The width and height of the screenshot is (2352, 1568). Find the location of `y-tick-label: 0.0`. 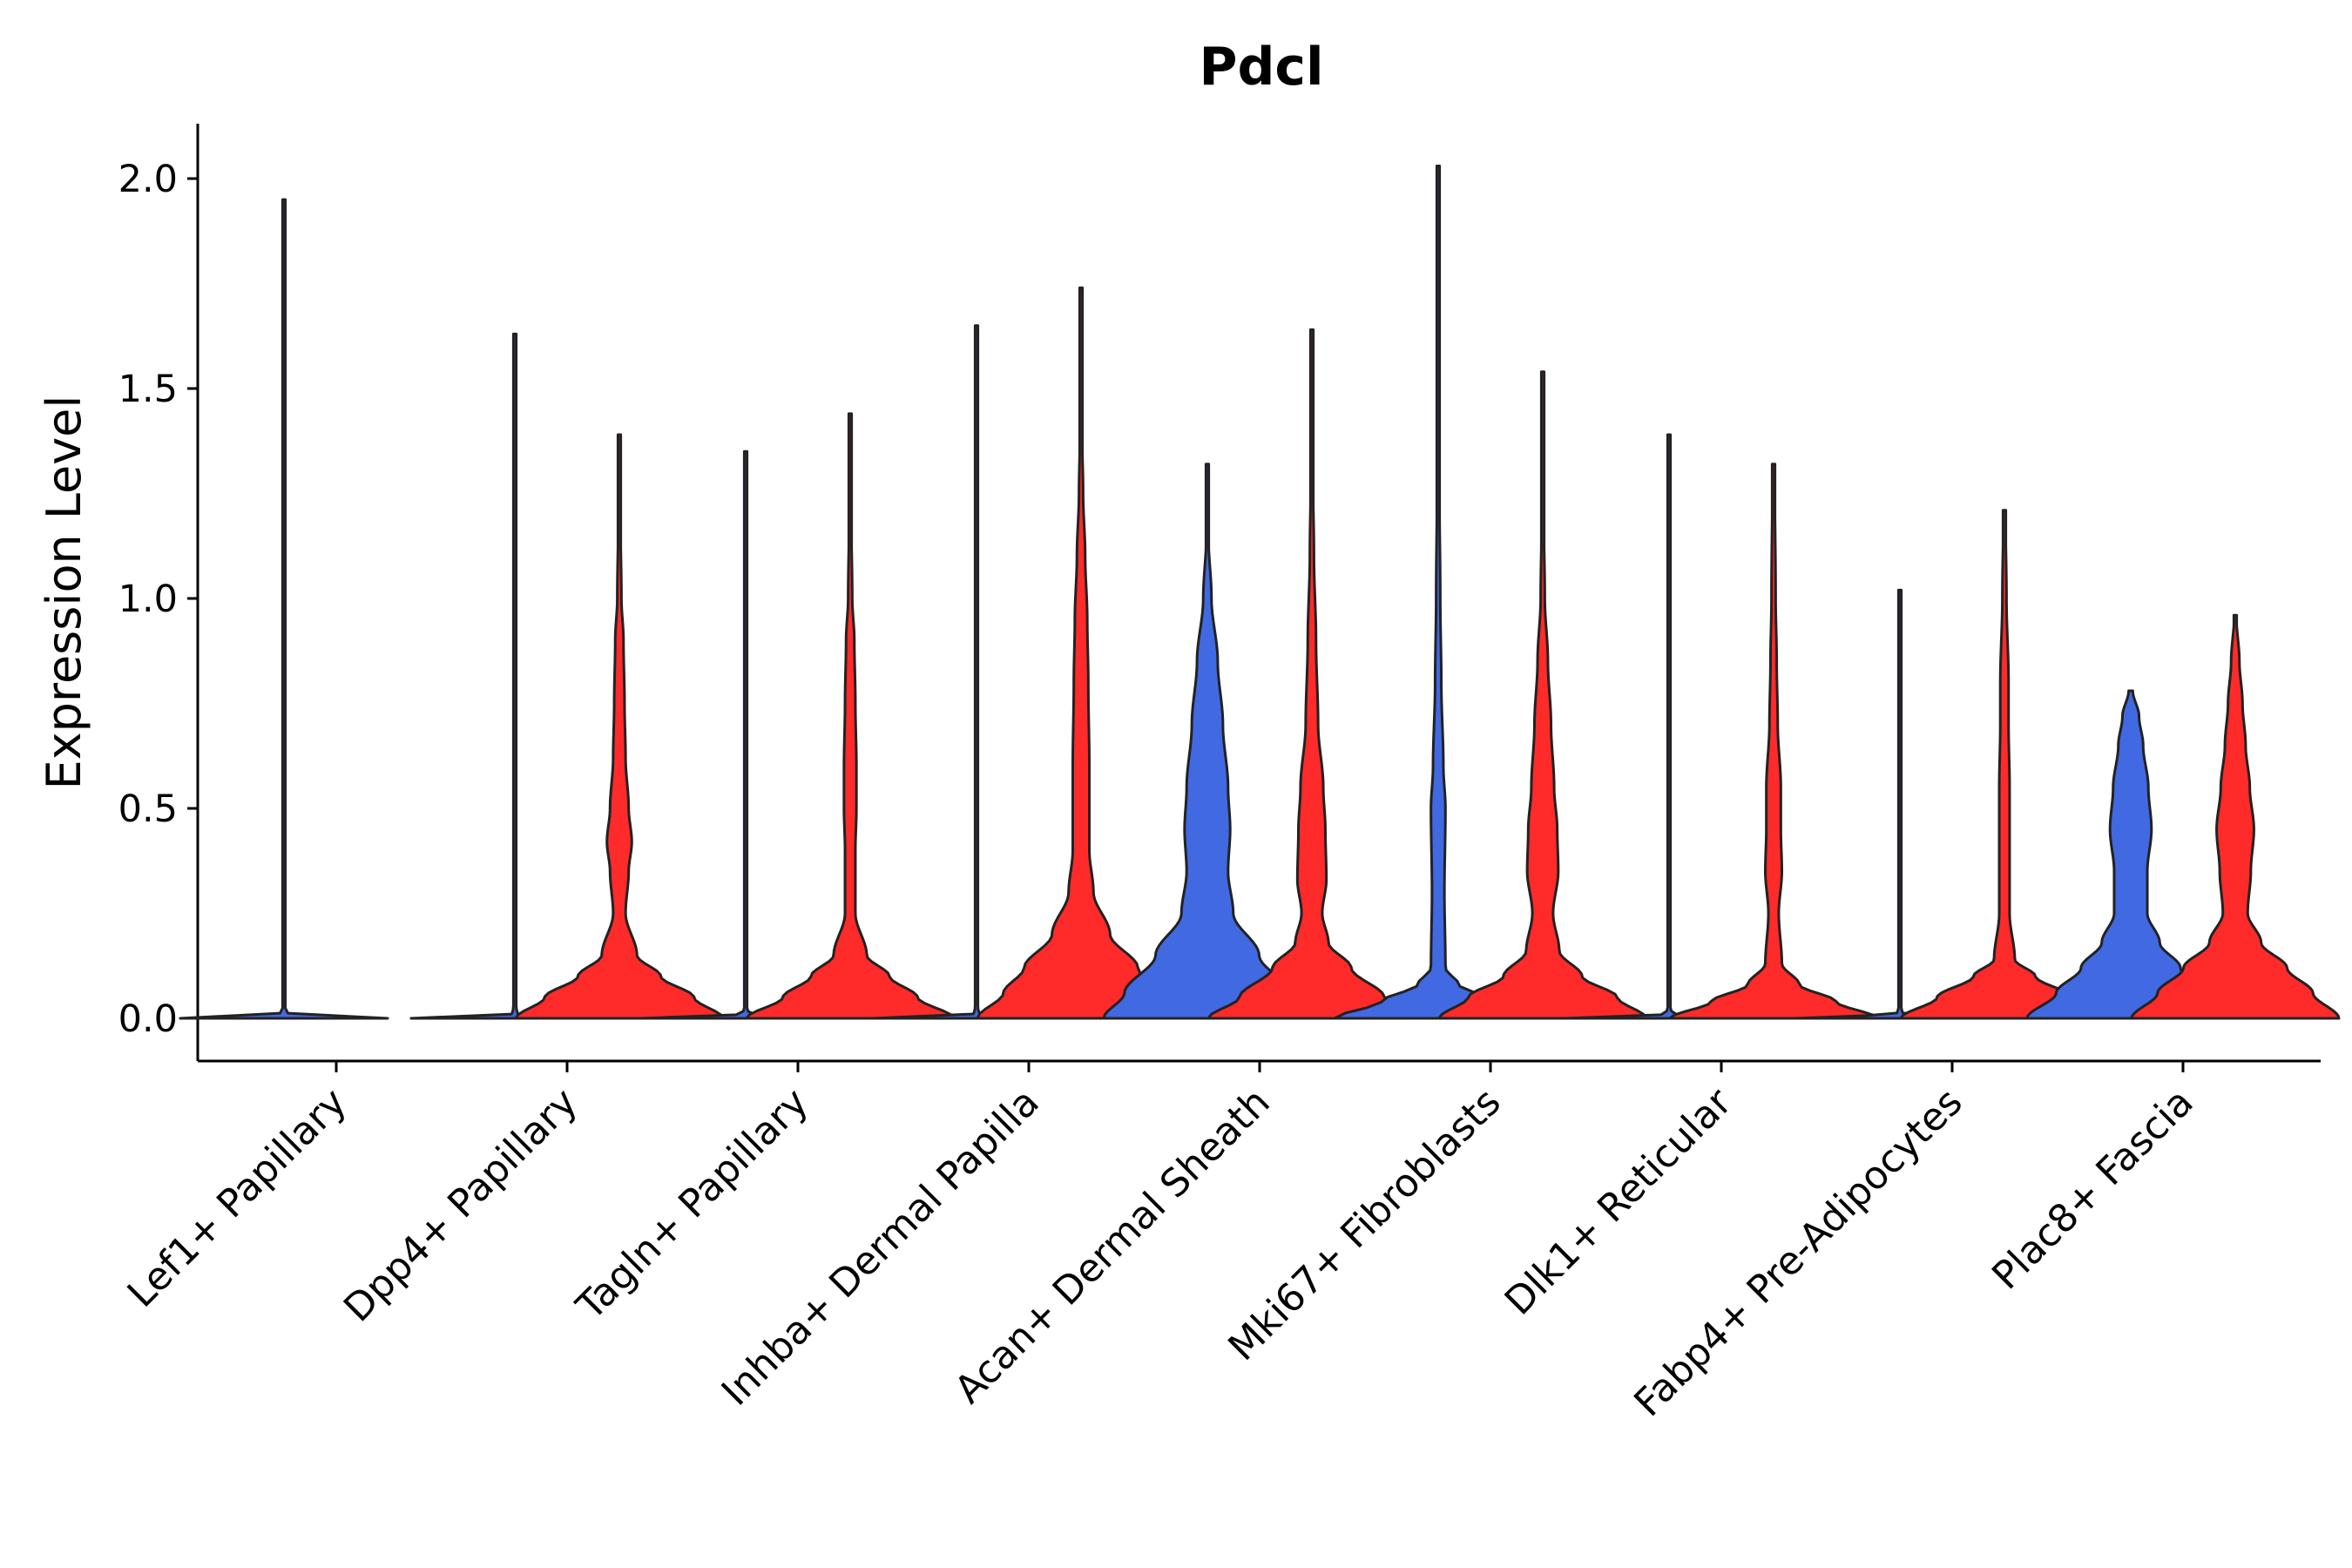

y-tick-label: 0.0 is located at coordinates (148, 1019).